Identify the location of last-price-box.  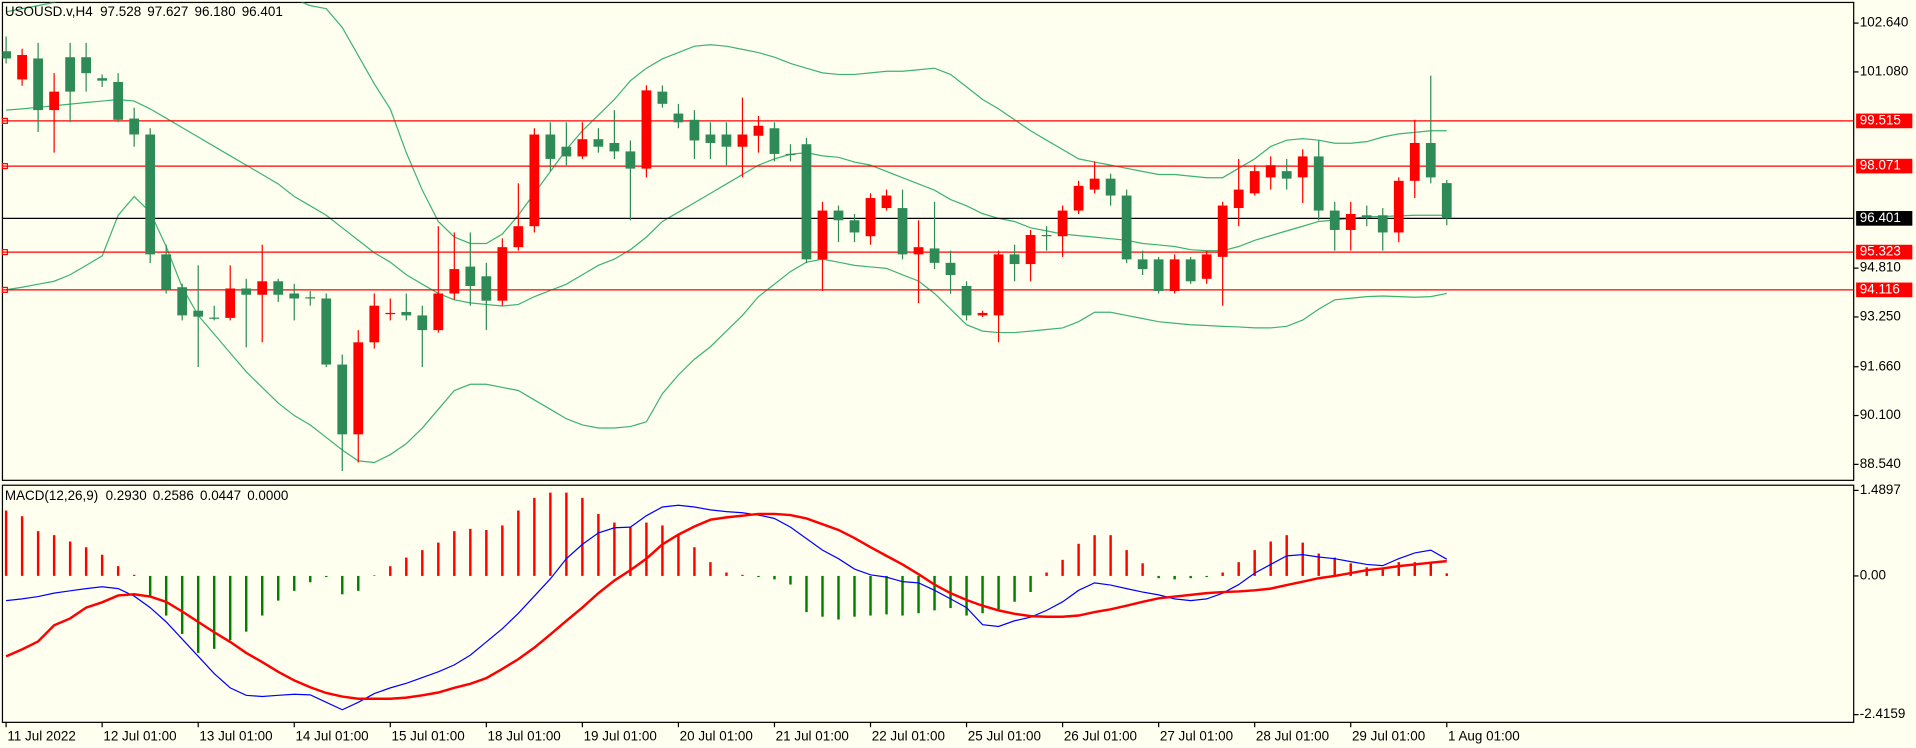
(1884, 218).